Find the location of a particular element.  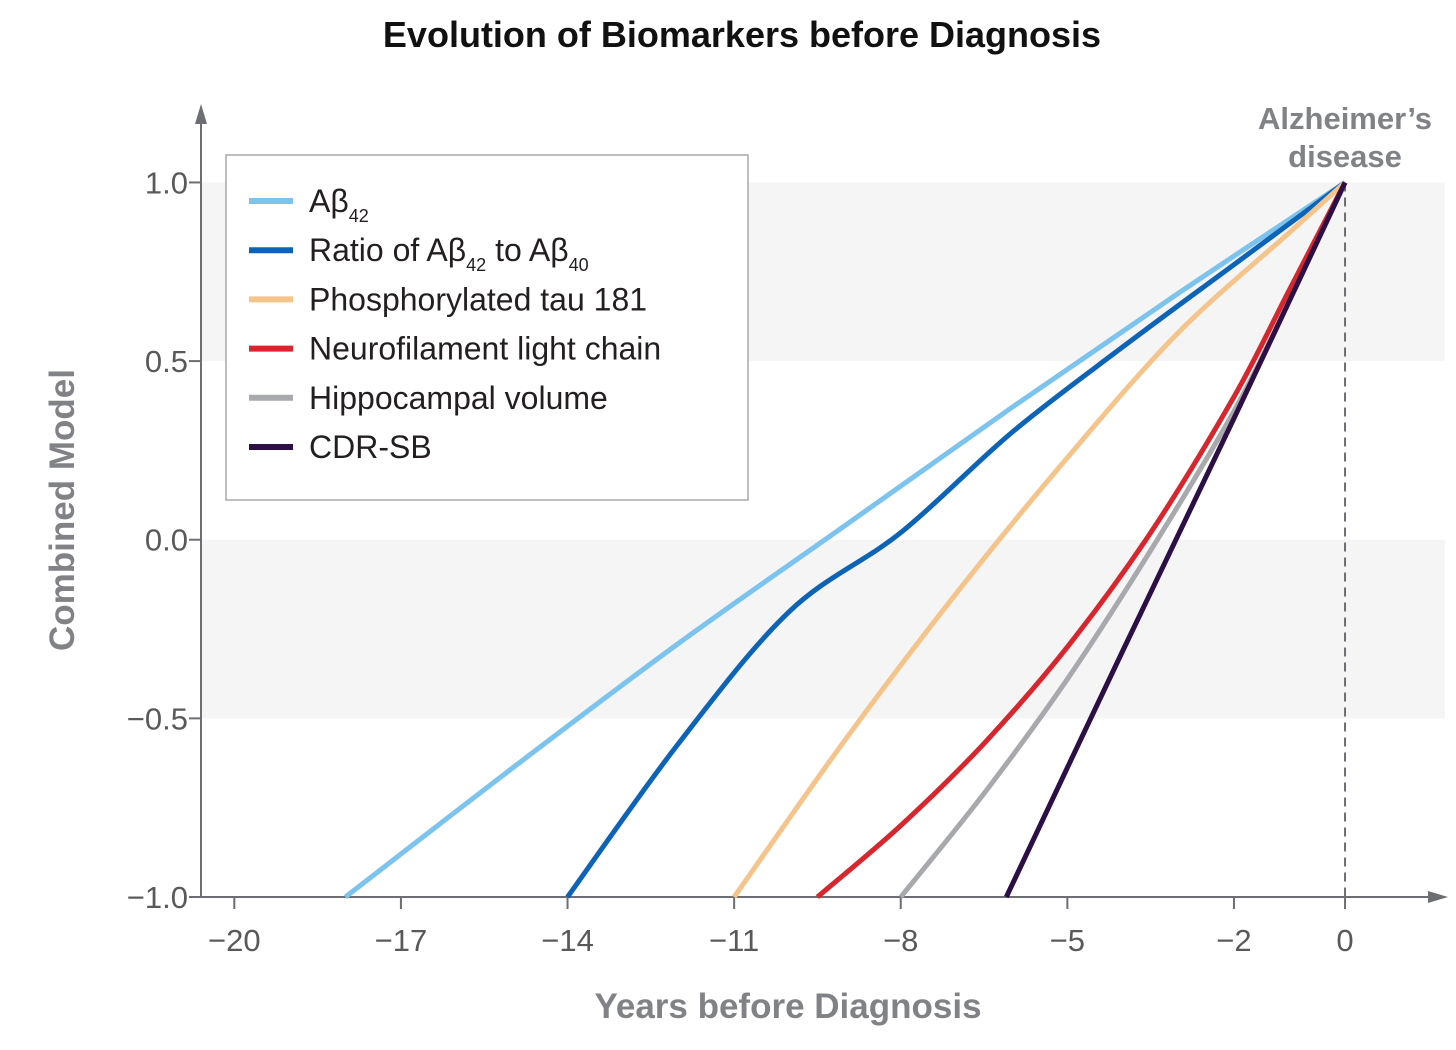

legend-label-part: Neurofilament light chain is located at coordinates (485, 349).